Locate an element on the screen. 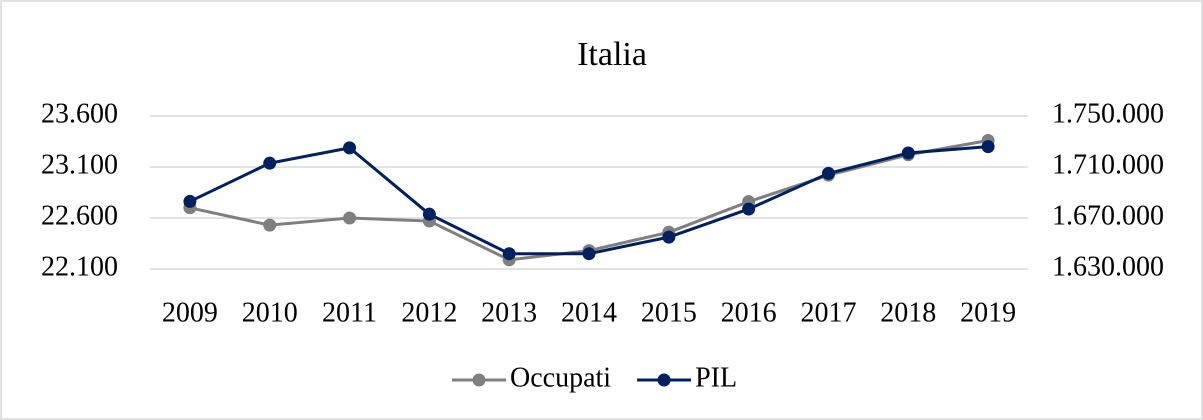  y2-tick-label: 1.750.000 is located at coordinates (1108, 113).